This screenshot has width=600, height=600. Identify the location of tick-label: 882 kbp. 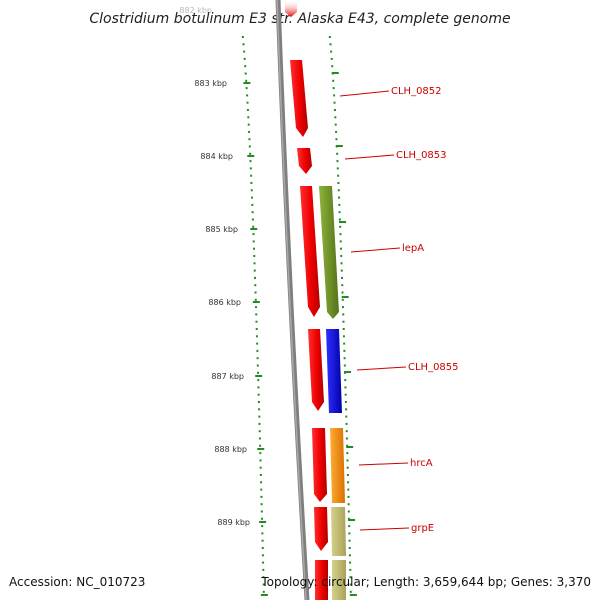
(195, 10).